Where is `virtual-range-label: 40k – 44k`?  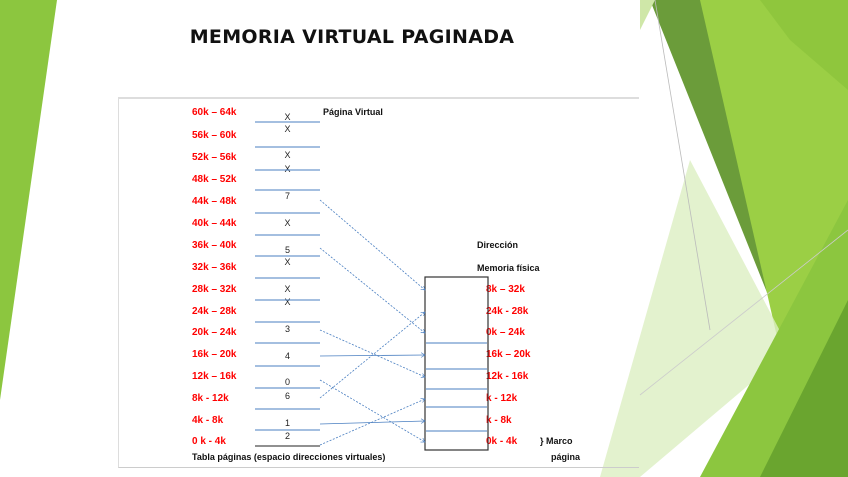
virtual-range-label: 40k – 44k is located at coordinates (214, 223).